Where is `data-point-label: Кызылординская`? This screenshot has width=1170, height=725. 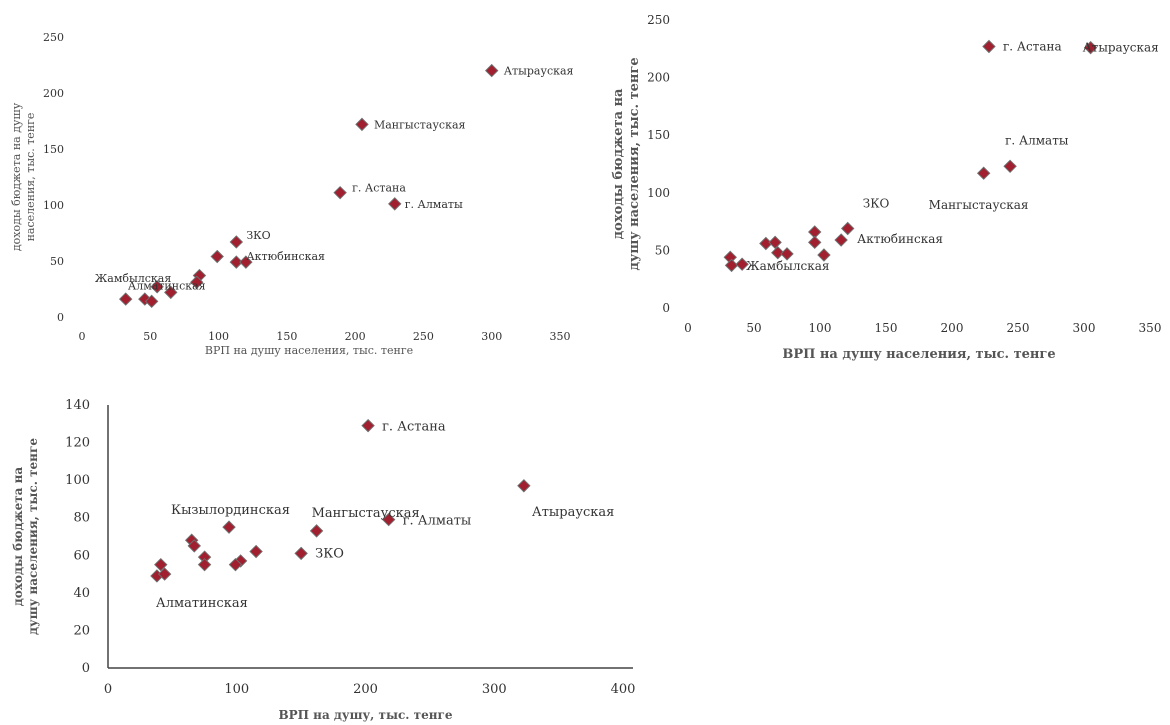 data-point-label: Кызылординская is located at coordinates (230, 510).